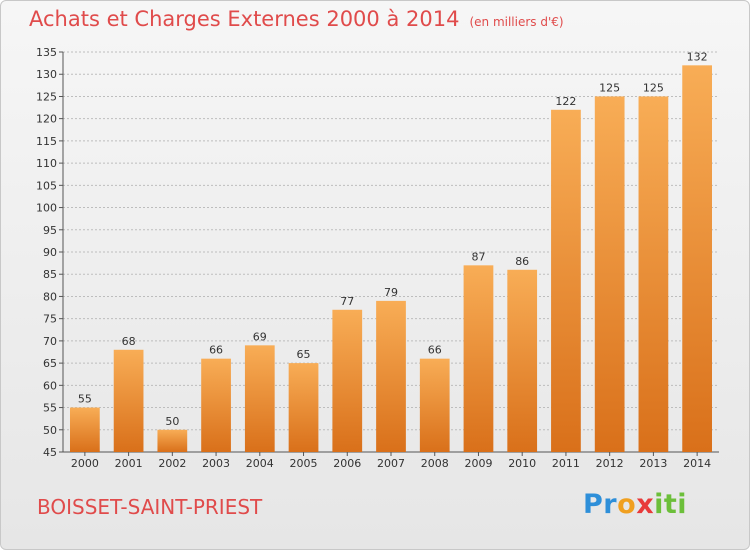  What do you see at coordinates (46, 74) in the screenshot?
I see `y-tick-label: 130` at bounding box center [46, 74].